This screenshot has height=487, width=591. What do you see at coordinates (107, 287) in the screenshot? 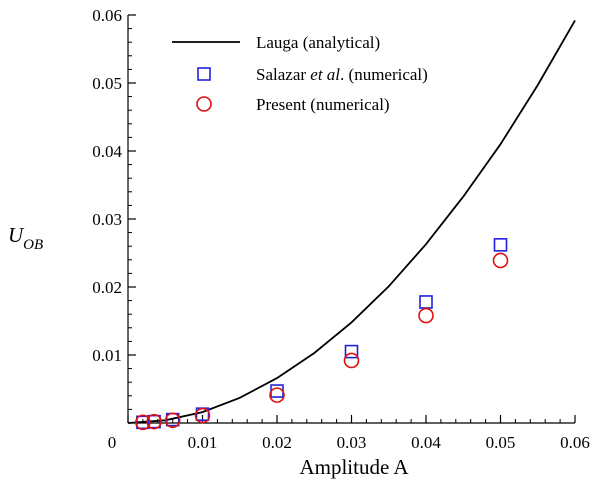
I see `y-tick-label: 0.02` at bounding box center [107, 287].